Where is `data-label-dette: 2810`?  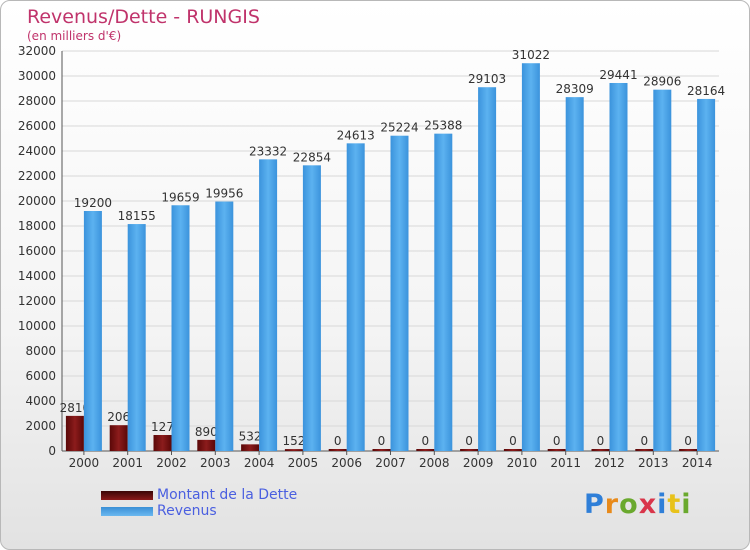 data-label-dette: 2810 is located at coordinates (75, 408).